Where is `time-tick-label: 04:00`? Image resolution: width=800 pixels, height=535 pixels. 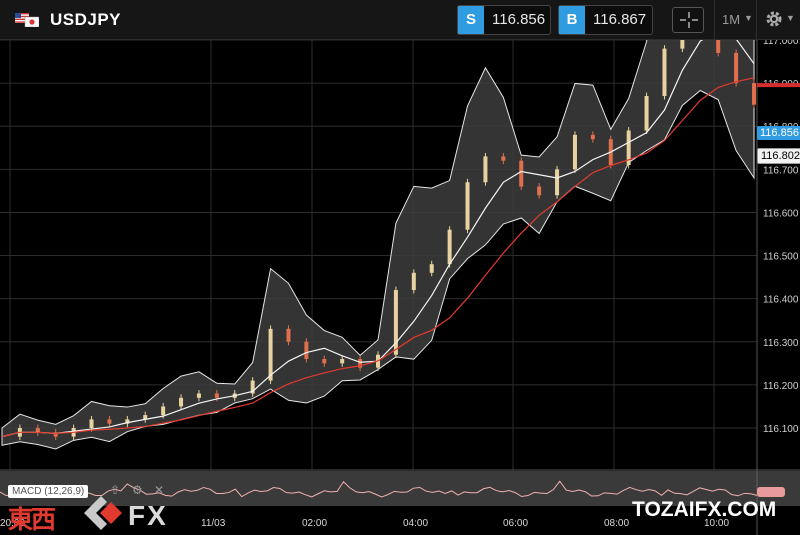 time-tick-label: 04:00 is located at coordinates (416, 523).